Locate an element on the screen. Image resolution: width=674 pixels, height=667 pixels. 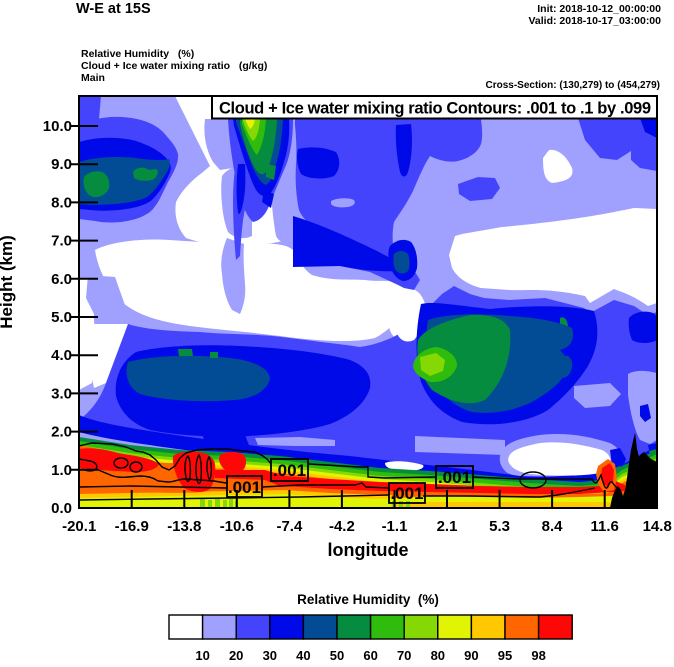
svg-text: 90 is located at coordinates (471, 655).